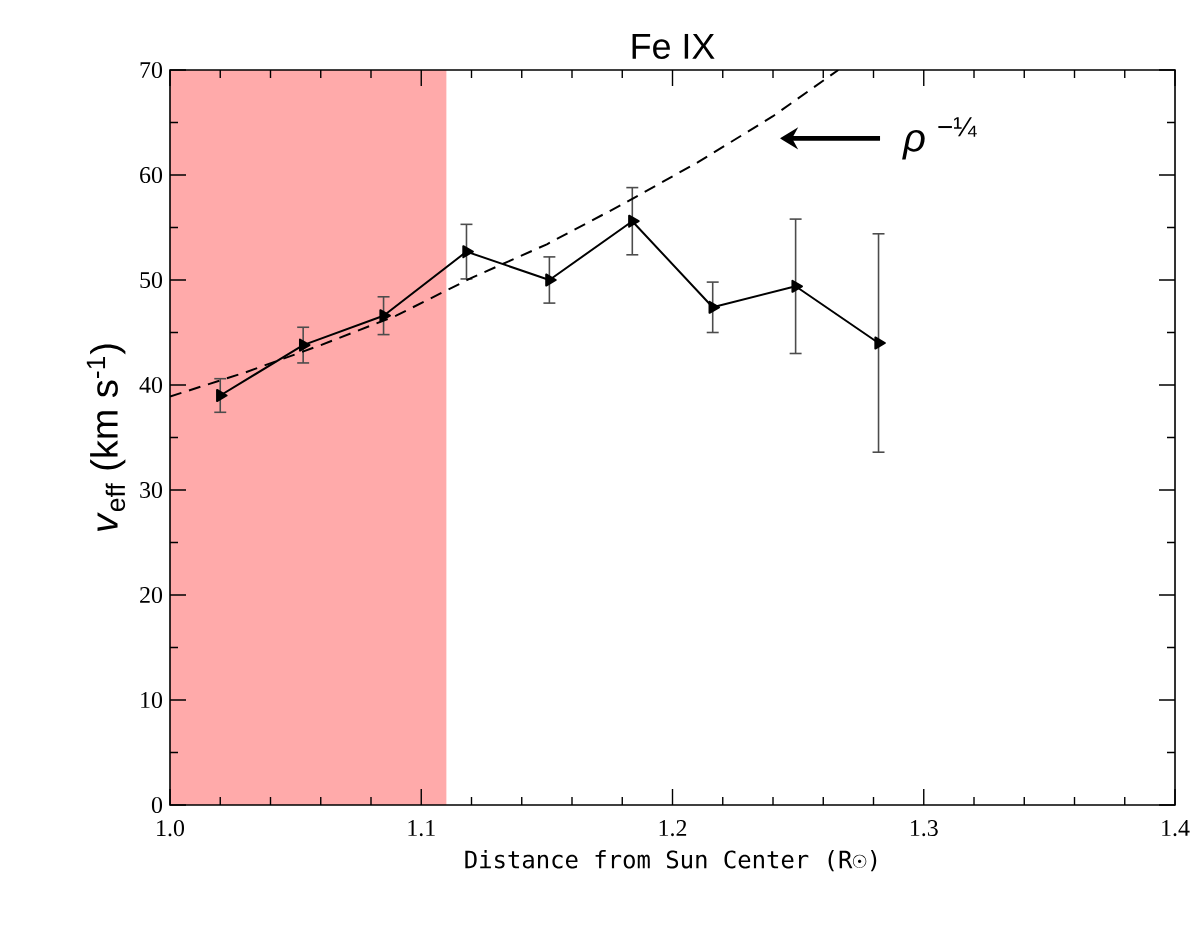 This screenshot has height=937, width=1198. I want to click on chart-title: Fe IX, so click(673, 46).